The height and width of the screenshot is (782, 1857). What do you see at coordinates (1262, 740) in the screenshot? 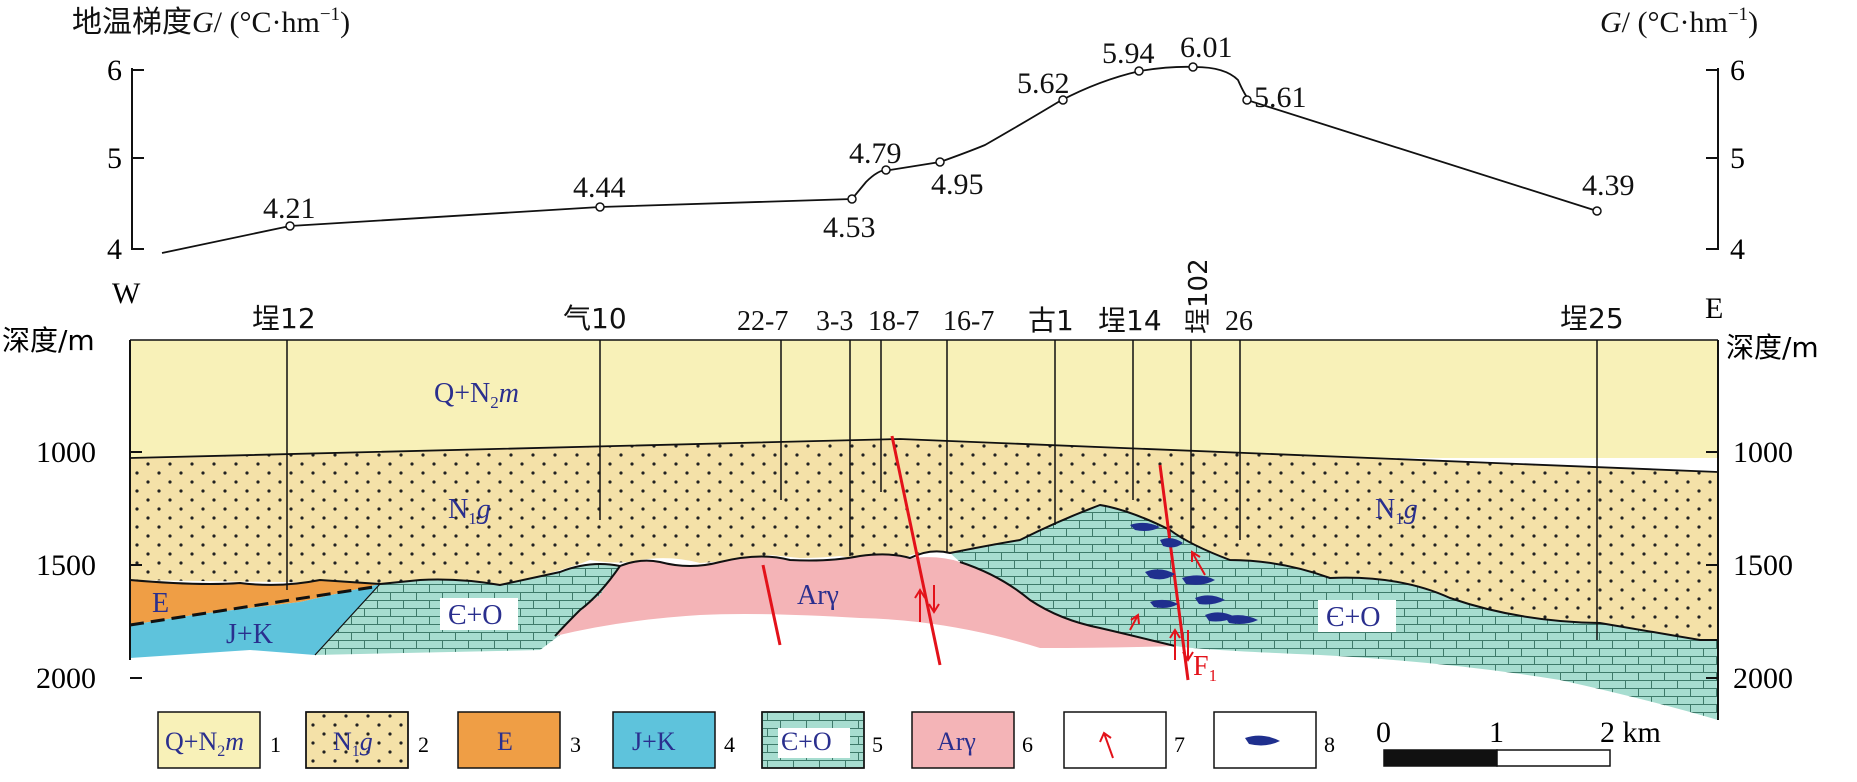
I see `legend-karst-cavity-icon` at bounding box center [1262, 740].